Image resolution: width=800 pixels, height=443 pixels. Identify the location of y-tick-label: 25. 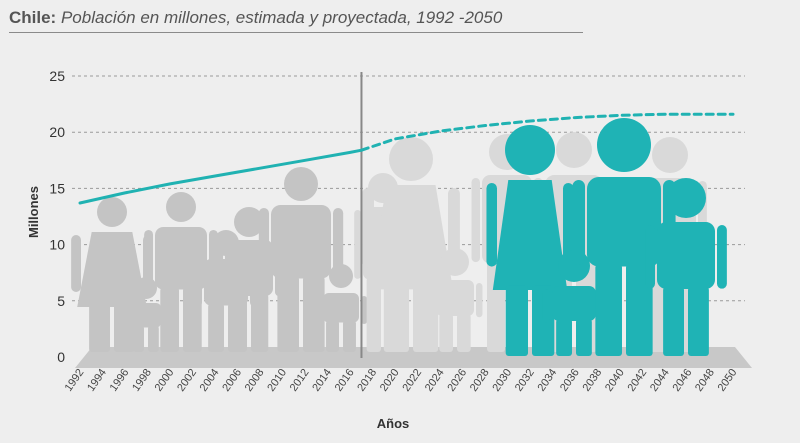
(57, 76).